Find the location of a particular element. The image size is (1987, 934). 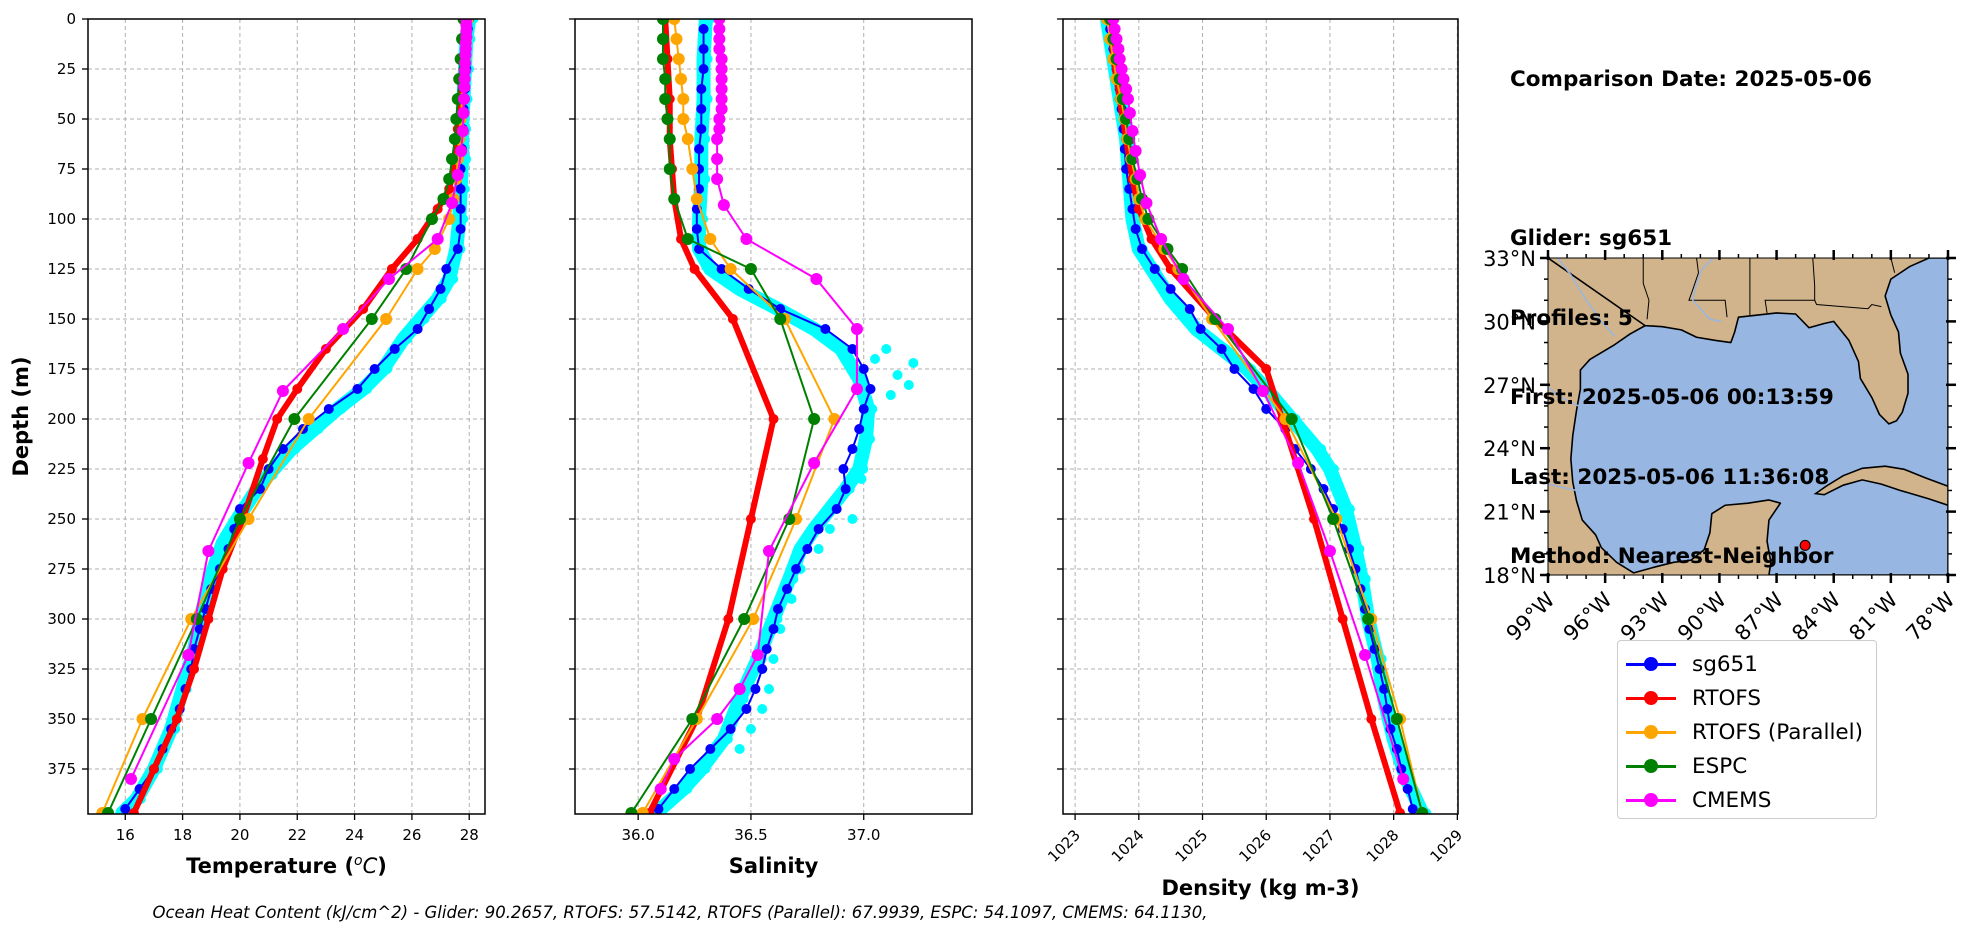

y-tick-label: 250 is located at coordinates (61, 519).